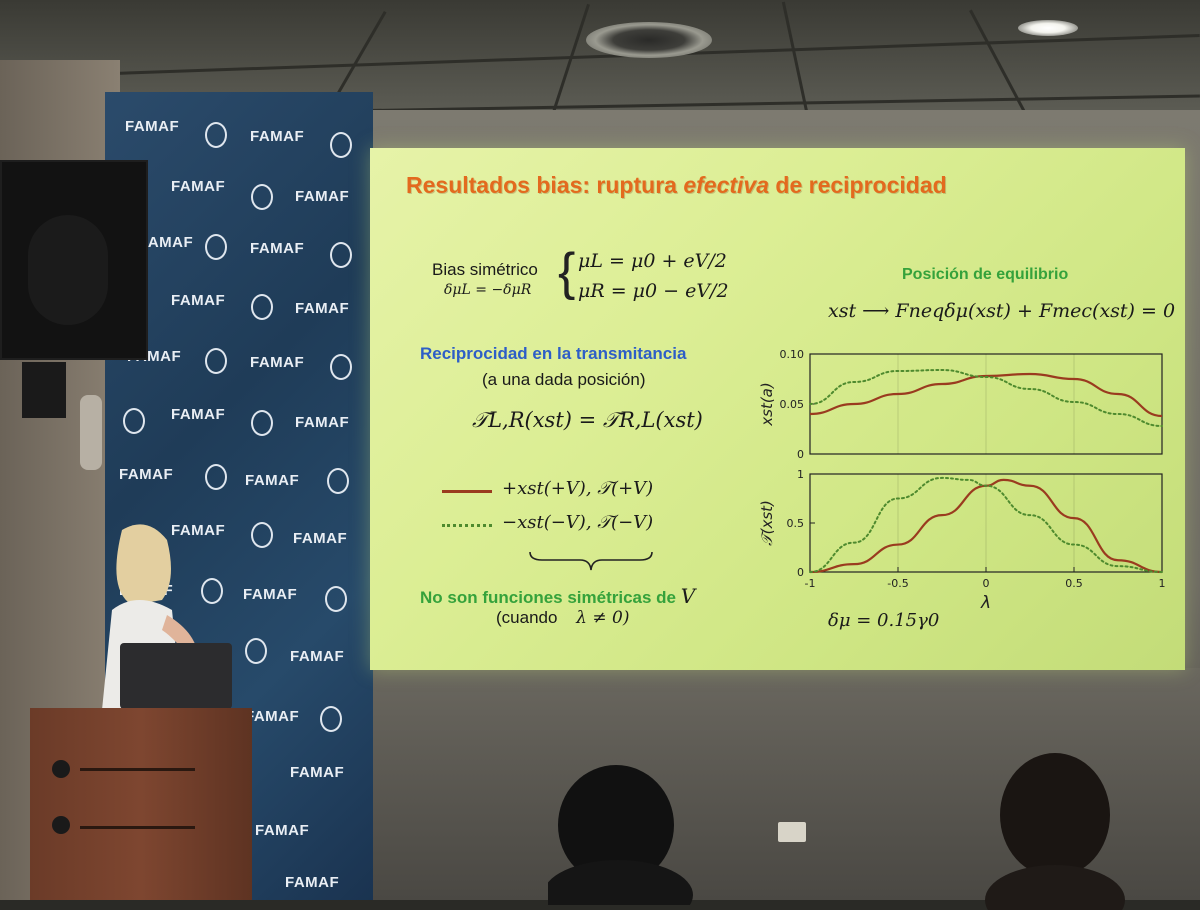  What do you see at coordinates (796, 523) in the screenshot?
I see `y-tick-label: 0.5` at bounding box center [796, 523].